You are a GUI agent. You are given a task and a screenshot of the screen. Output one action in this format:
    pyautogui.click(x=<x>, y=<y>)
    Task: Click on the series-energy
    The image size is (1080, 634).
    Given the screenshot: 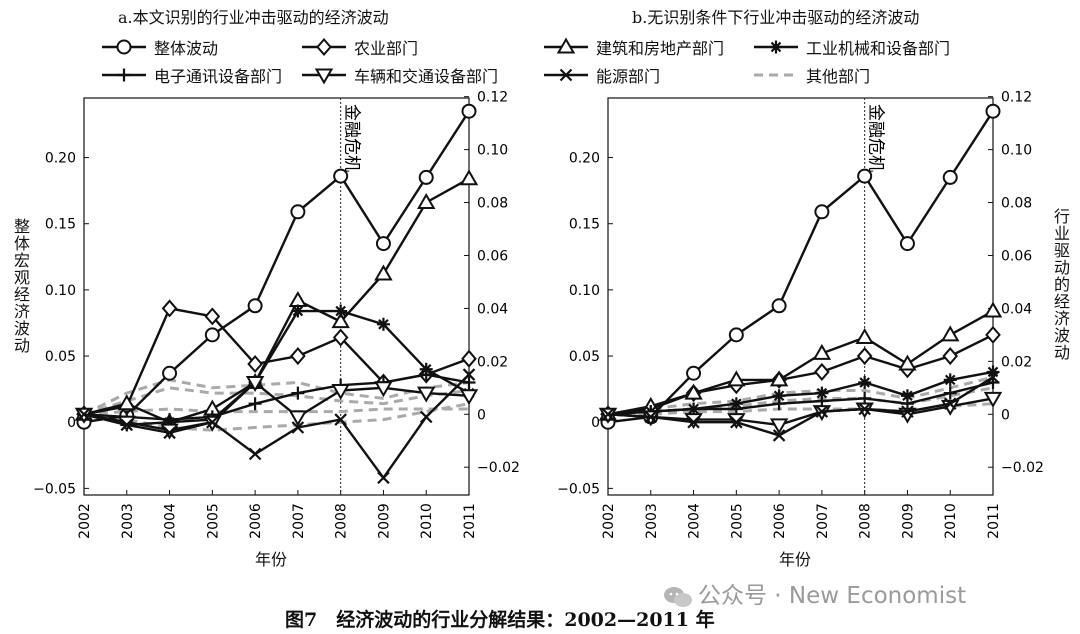 What is the action you would take?
    pyautogui.click(x=276, y=426)
    